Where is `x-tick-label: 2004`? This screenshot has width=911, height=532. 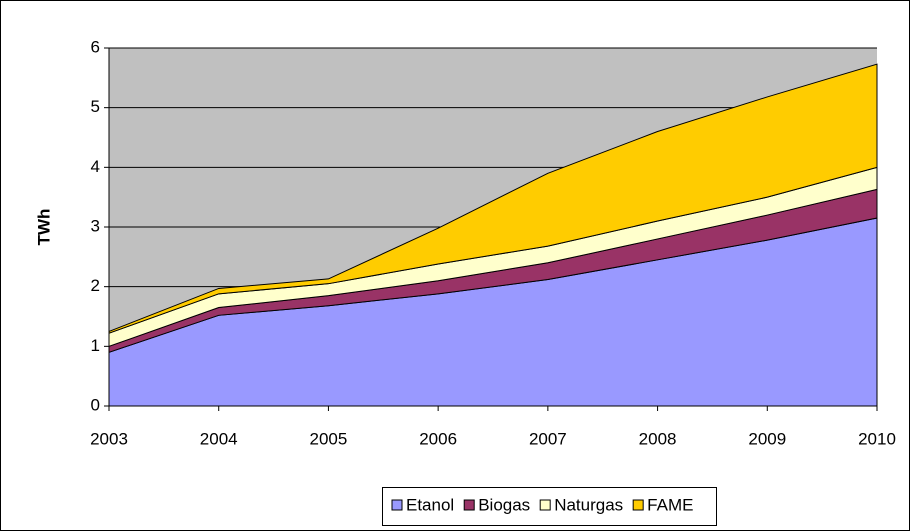 x-tick-label: 2004 is located at coordinates (219, 438).